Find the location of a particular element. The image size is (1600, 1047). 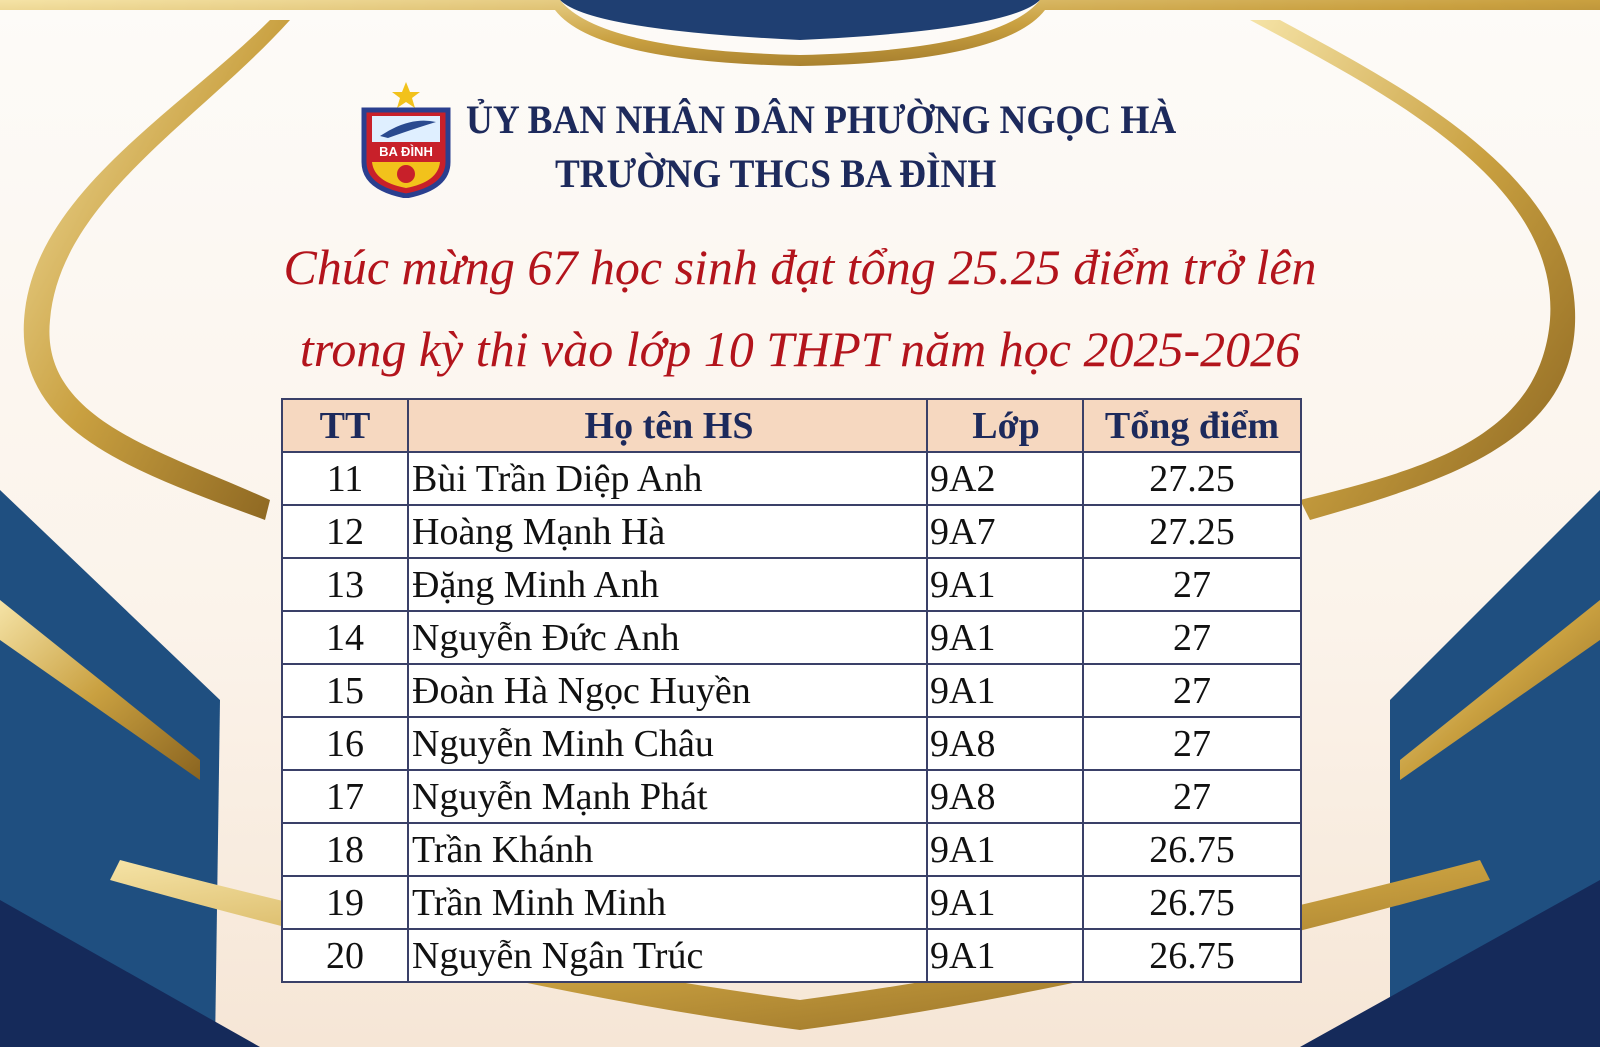

table-header-row: TT Họ tên HS Lớp Tổng điểm is located at coordinates (791, 425).